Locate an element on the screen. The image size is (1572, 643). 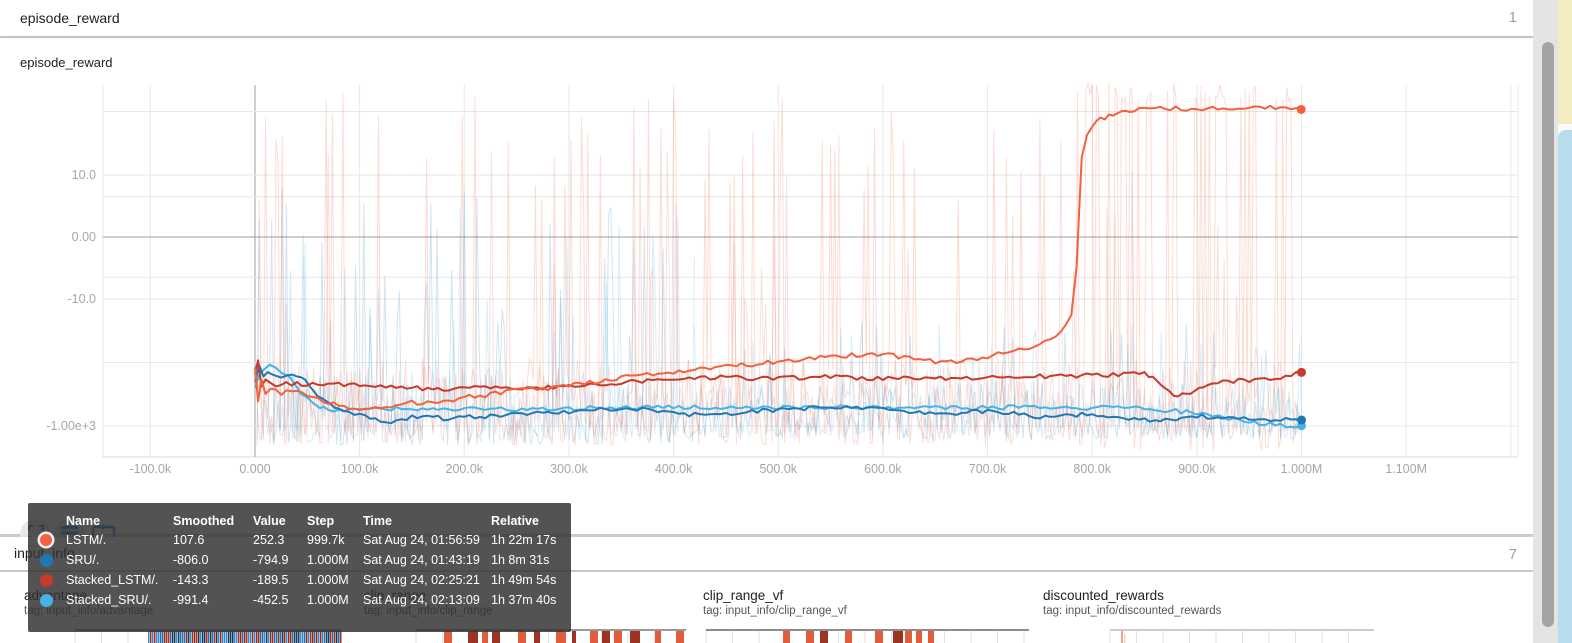
tooltip-cell-time: Sat Aug 24, 01:43:19 is located at coordinates (421, 560).